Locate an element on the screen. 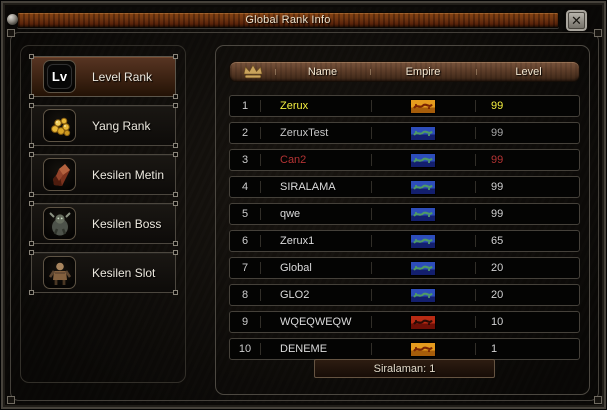 Image resolution: width=607 pixels, height=410 pixels. player-name-cell: Zerux is located at coordinates (315, 106).